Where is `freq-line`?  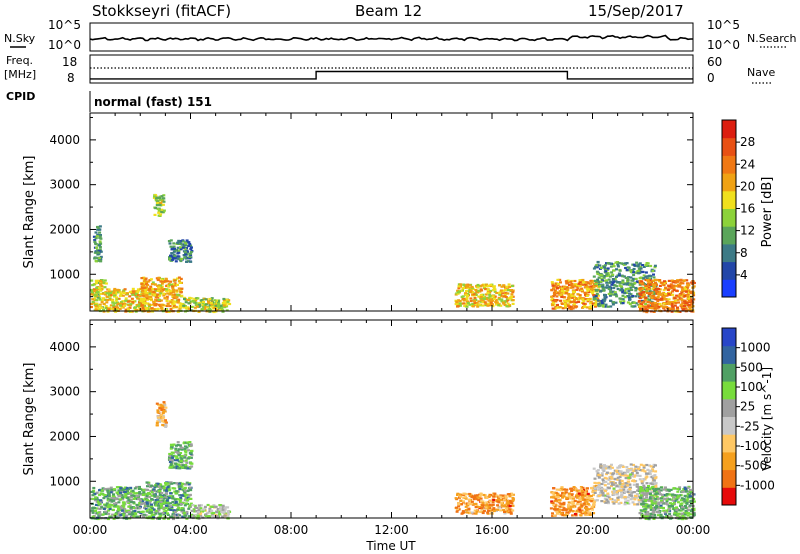
freq-line is located at coordinates (391, 75).